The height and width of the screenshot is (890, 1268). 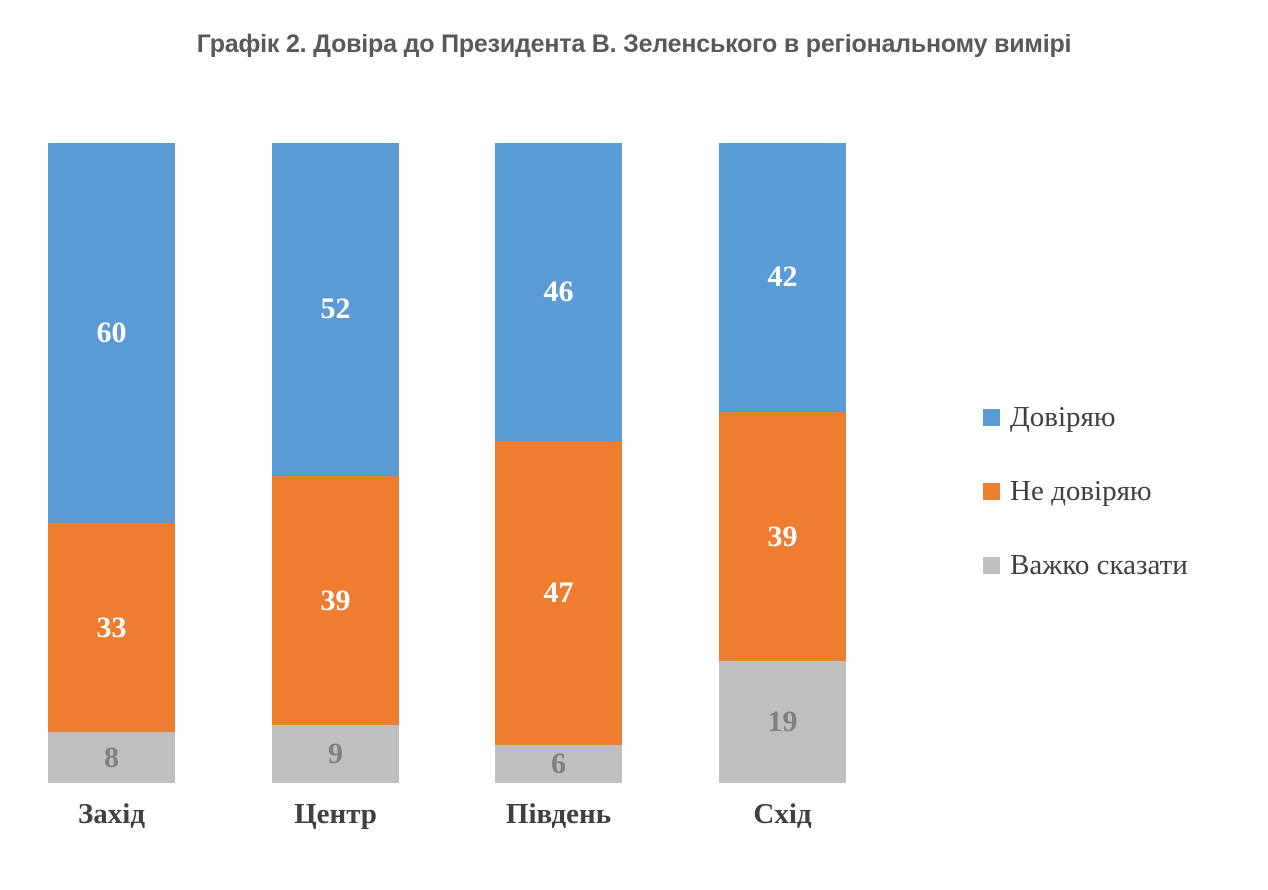 I want to click on bar-segment-value: 19, so click(x=782, y=722).